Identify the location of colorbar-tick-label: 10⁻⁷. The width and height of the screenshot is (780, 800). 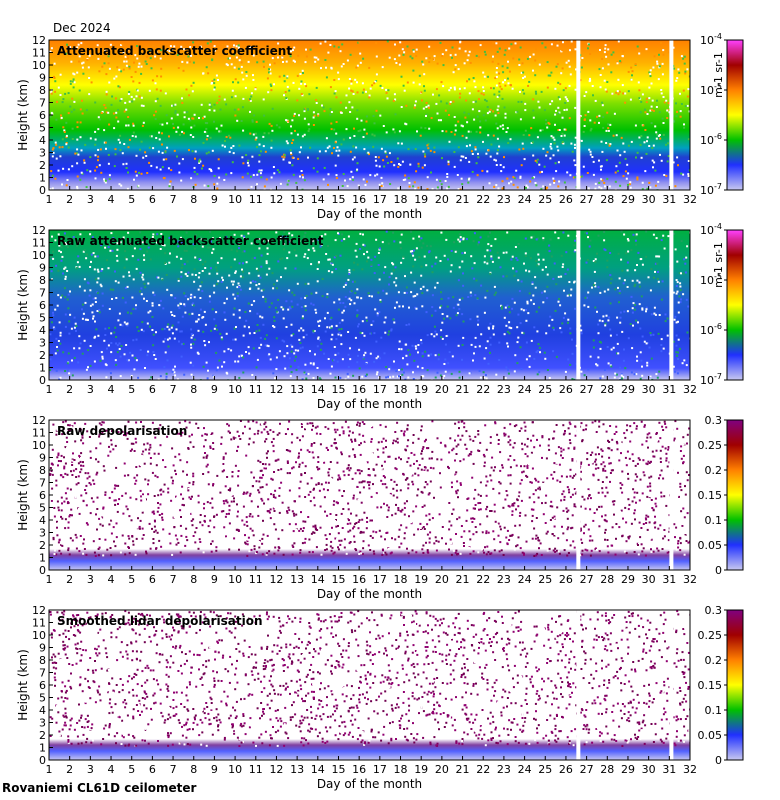
(711, 189).